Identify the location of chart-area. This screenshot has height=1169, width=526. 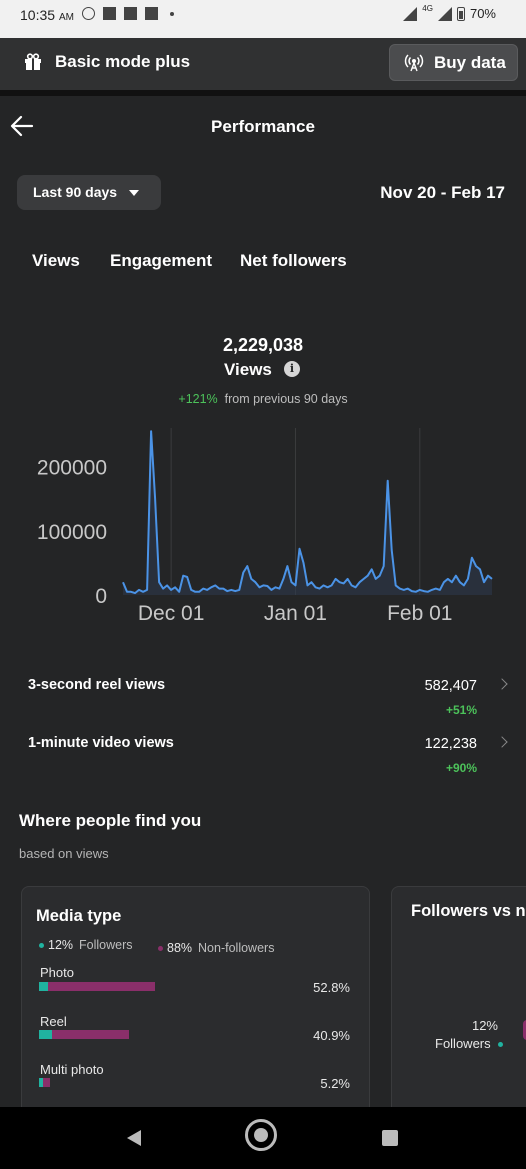
(307, 513).